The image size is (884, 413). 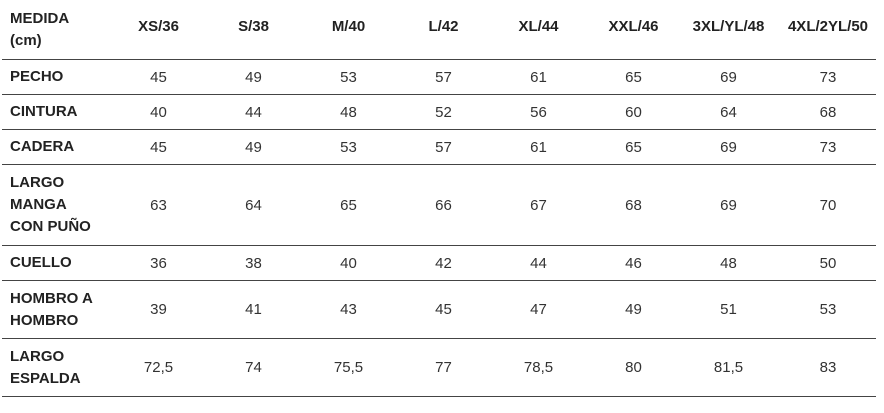 What do you see at coordinates (534, 112) in the screenshot?
I see `cell-value: 56` at bounding box center [534, 112].